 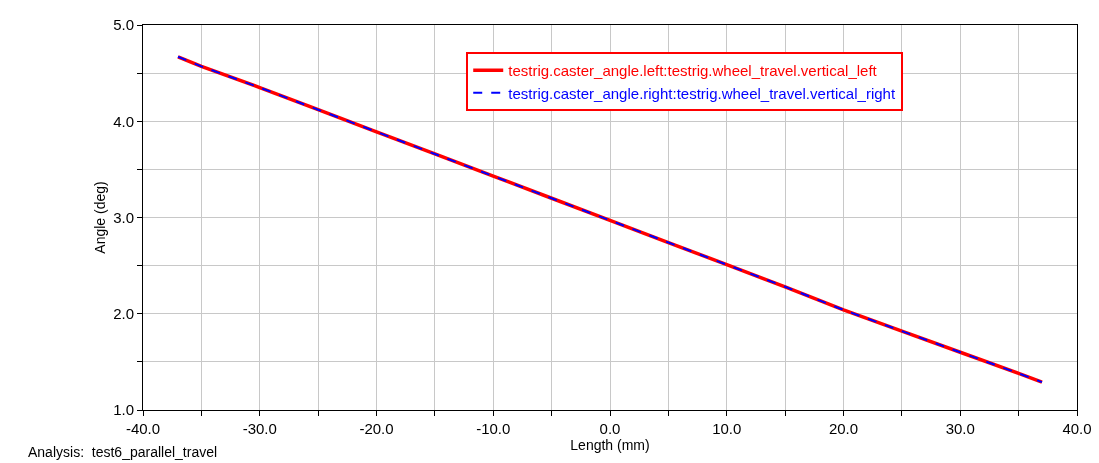 I want to click on x-tick-label: 10.0, so click(x=727, y=428).